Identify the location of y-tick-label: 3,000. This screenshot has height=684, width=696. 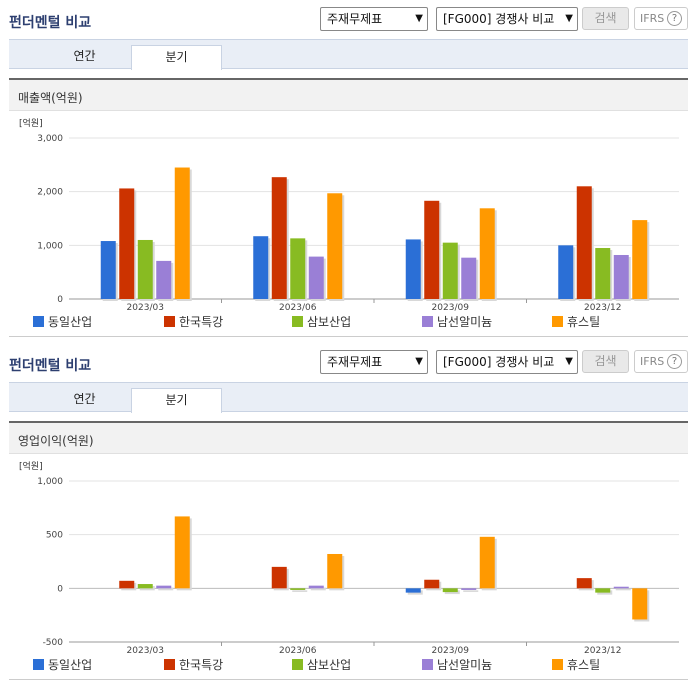
(50, 139).